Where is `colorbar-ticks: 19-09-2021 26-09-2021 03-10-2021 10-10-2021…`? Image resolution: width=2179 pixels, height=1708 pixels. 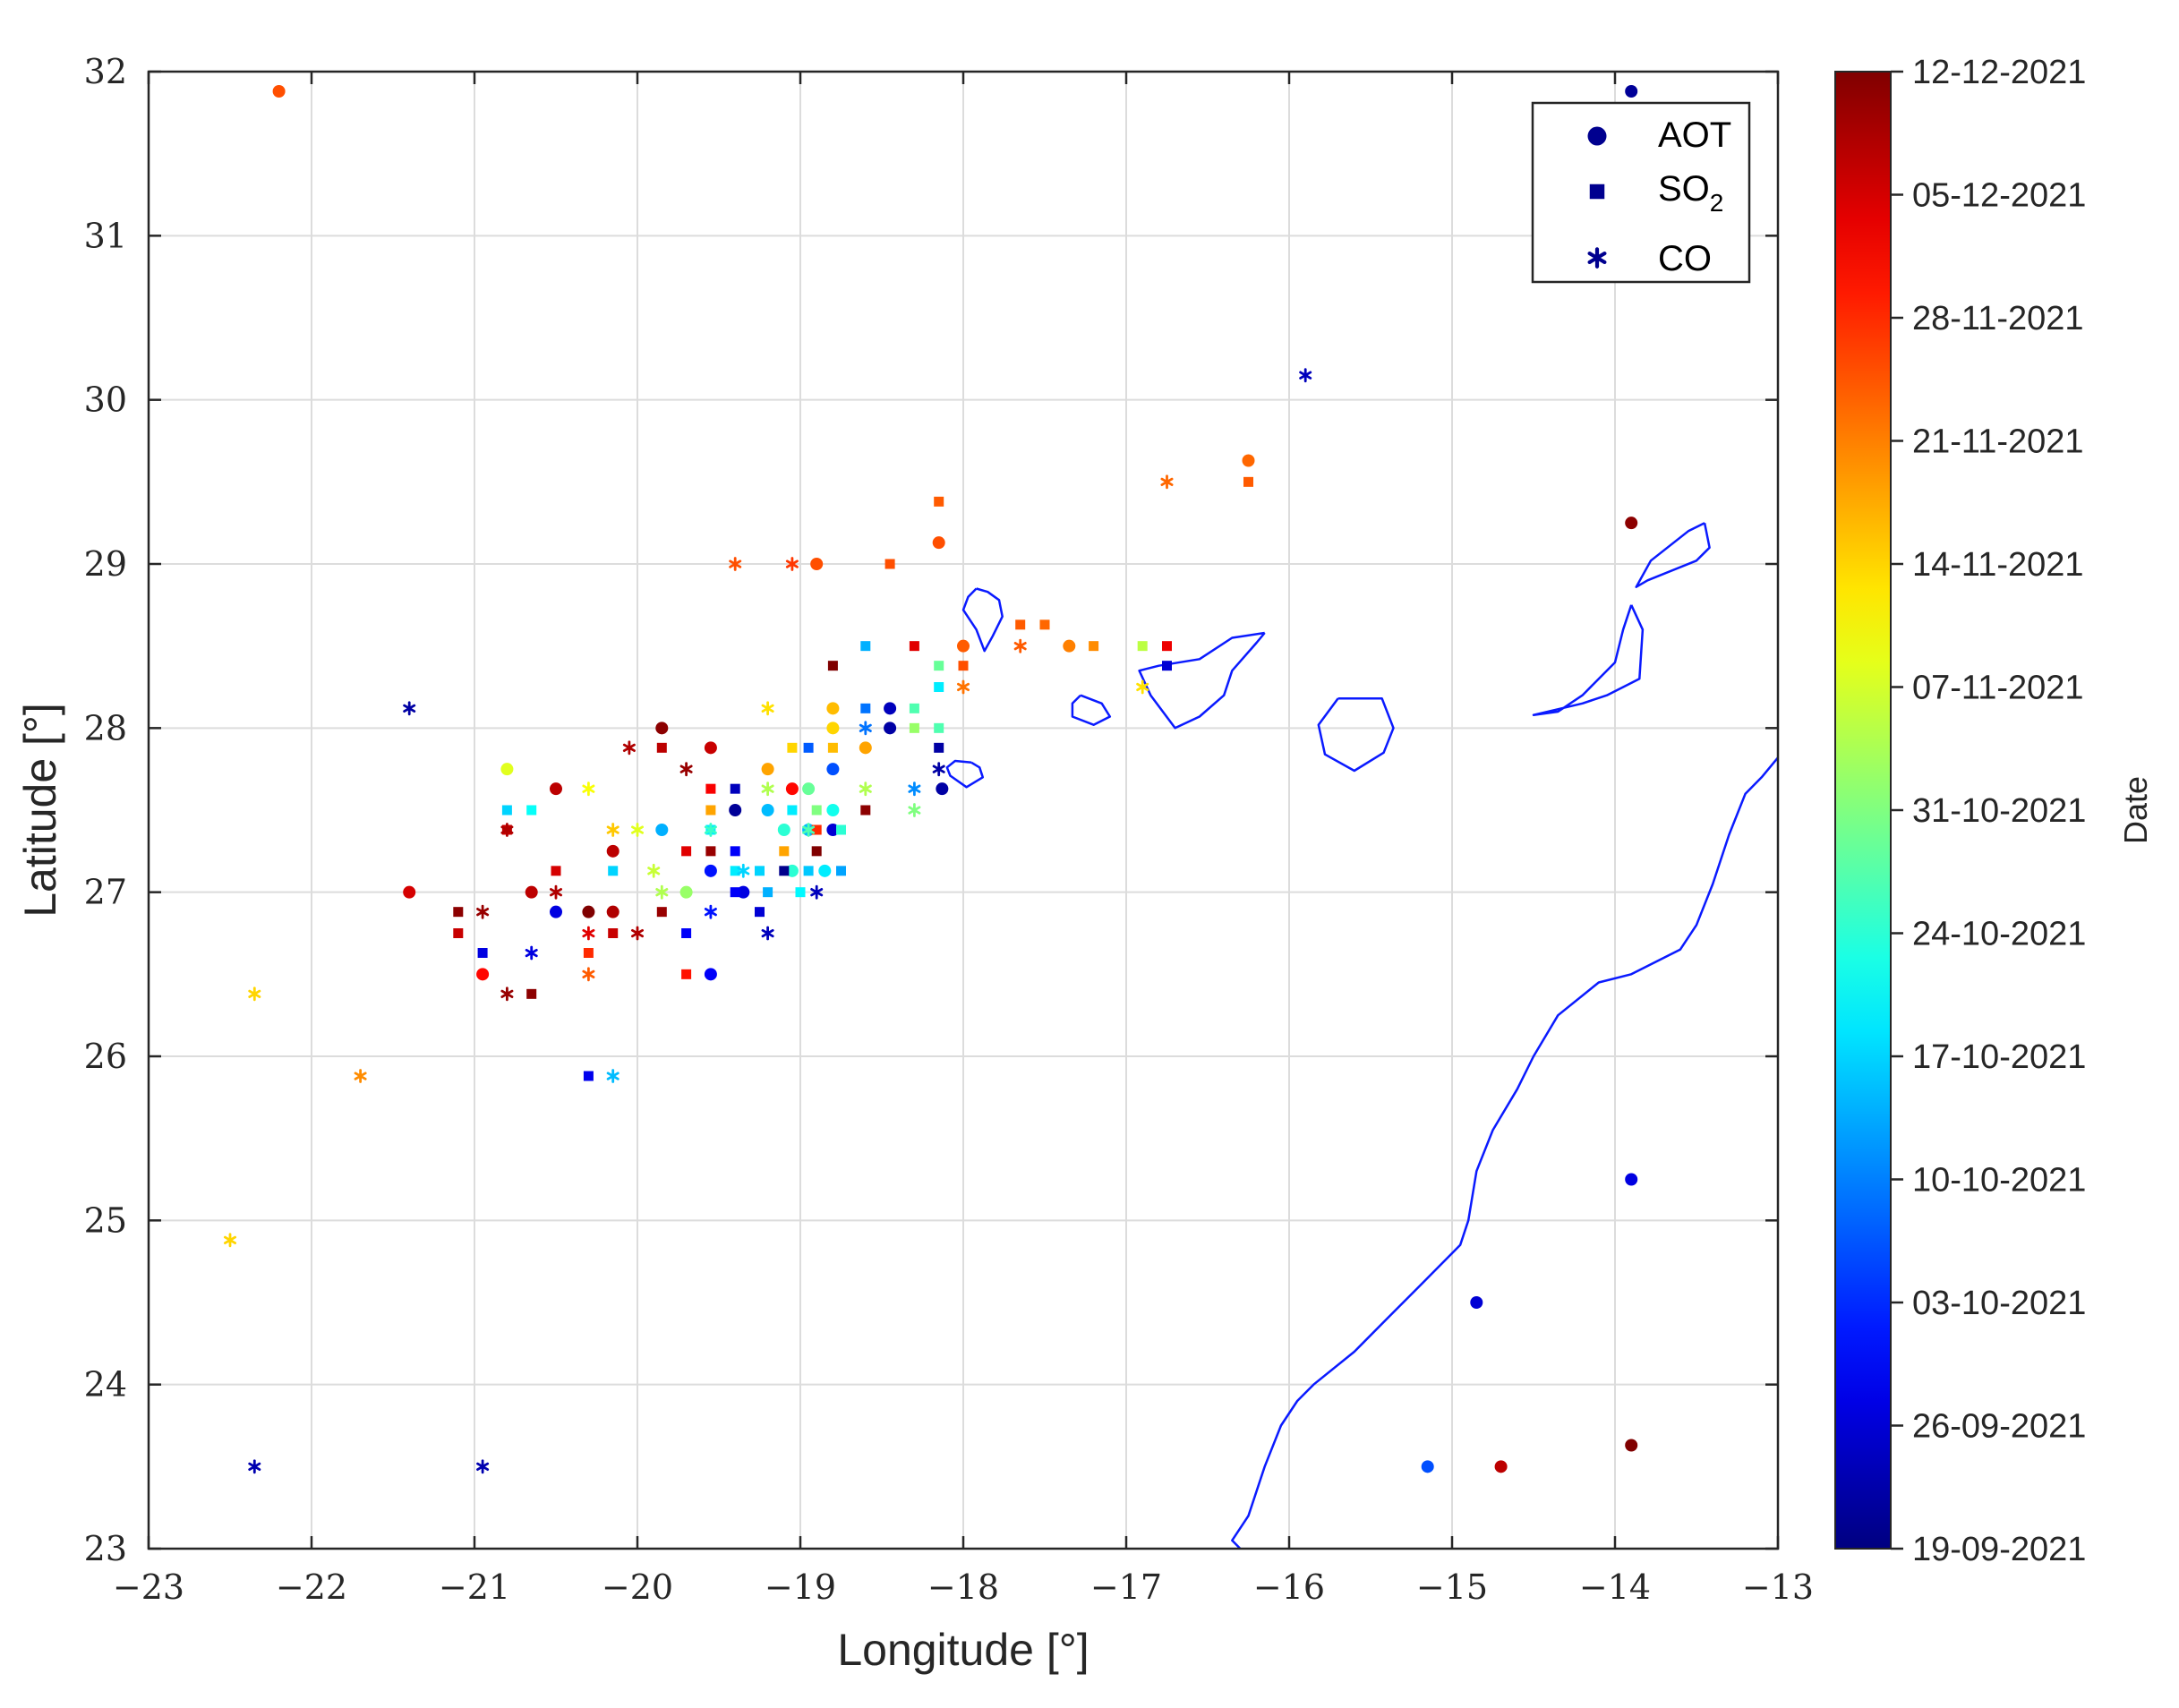 colorbar-ticks: 19-09-2021 26-09-2021 03-10-2021 10-10-2021… is located at coordinates (1988, 811).